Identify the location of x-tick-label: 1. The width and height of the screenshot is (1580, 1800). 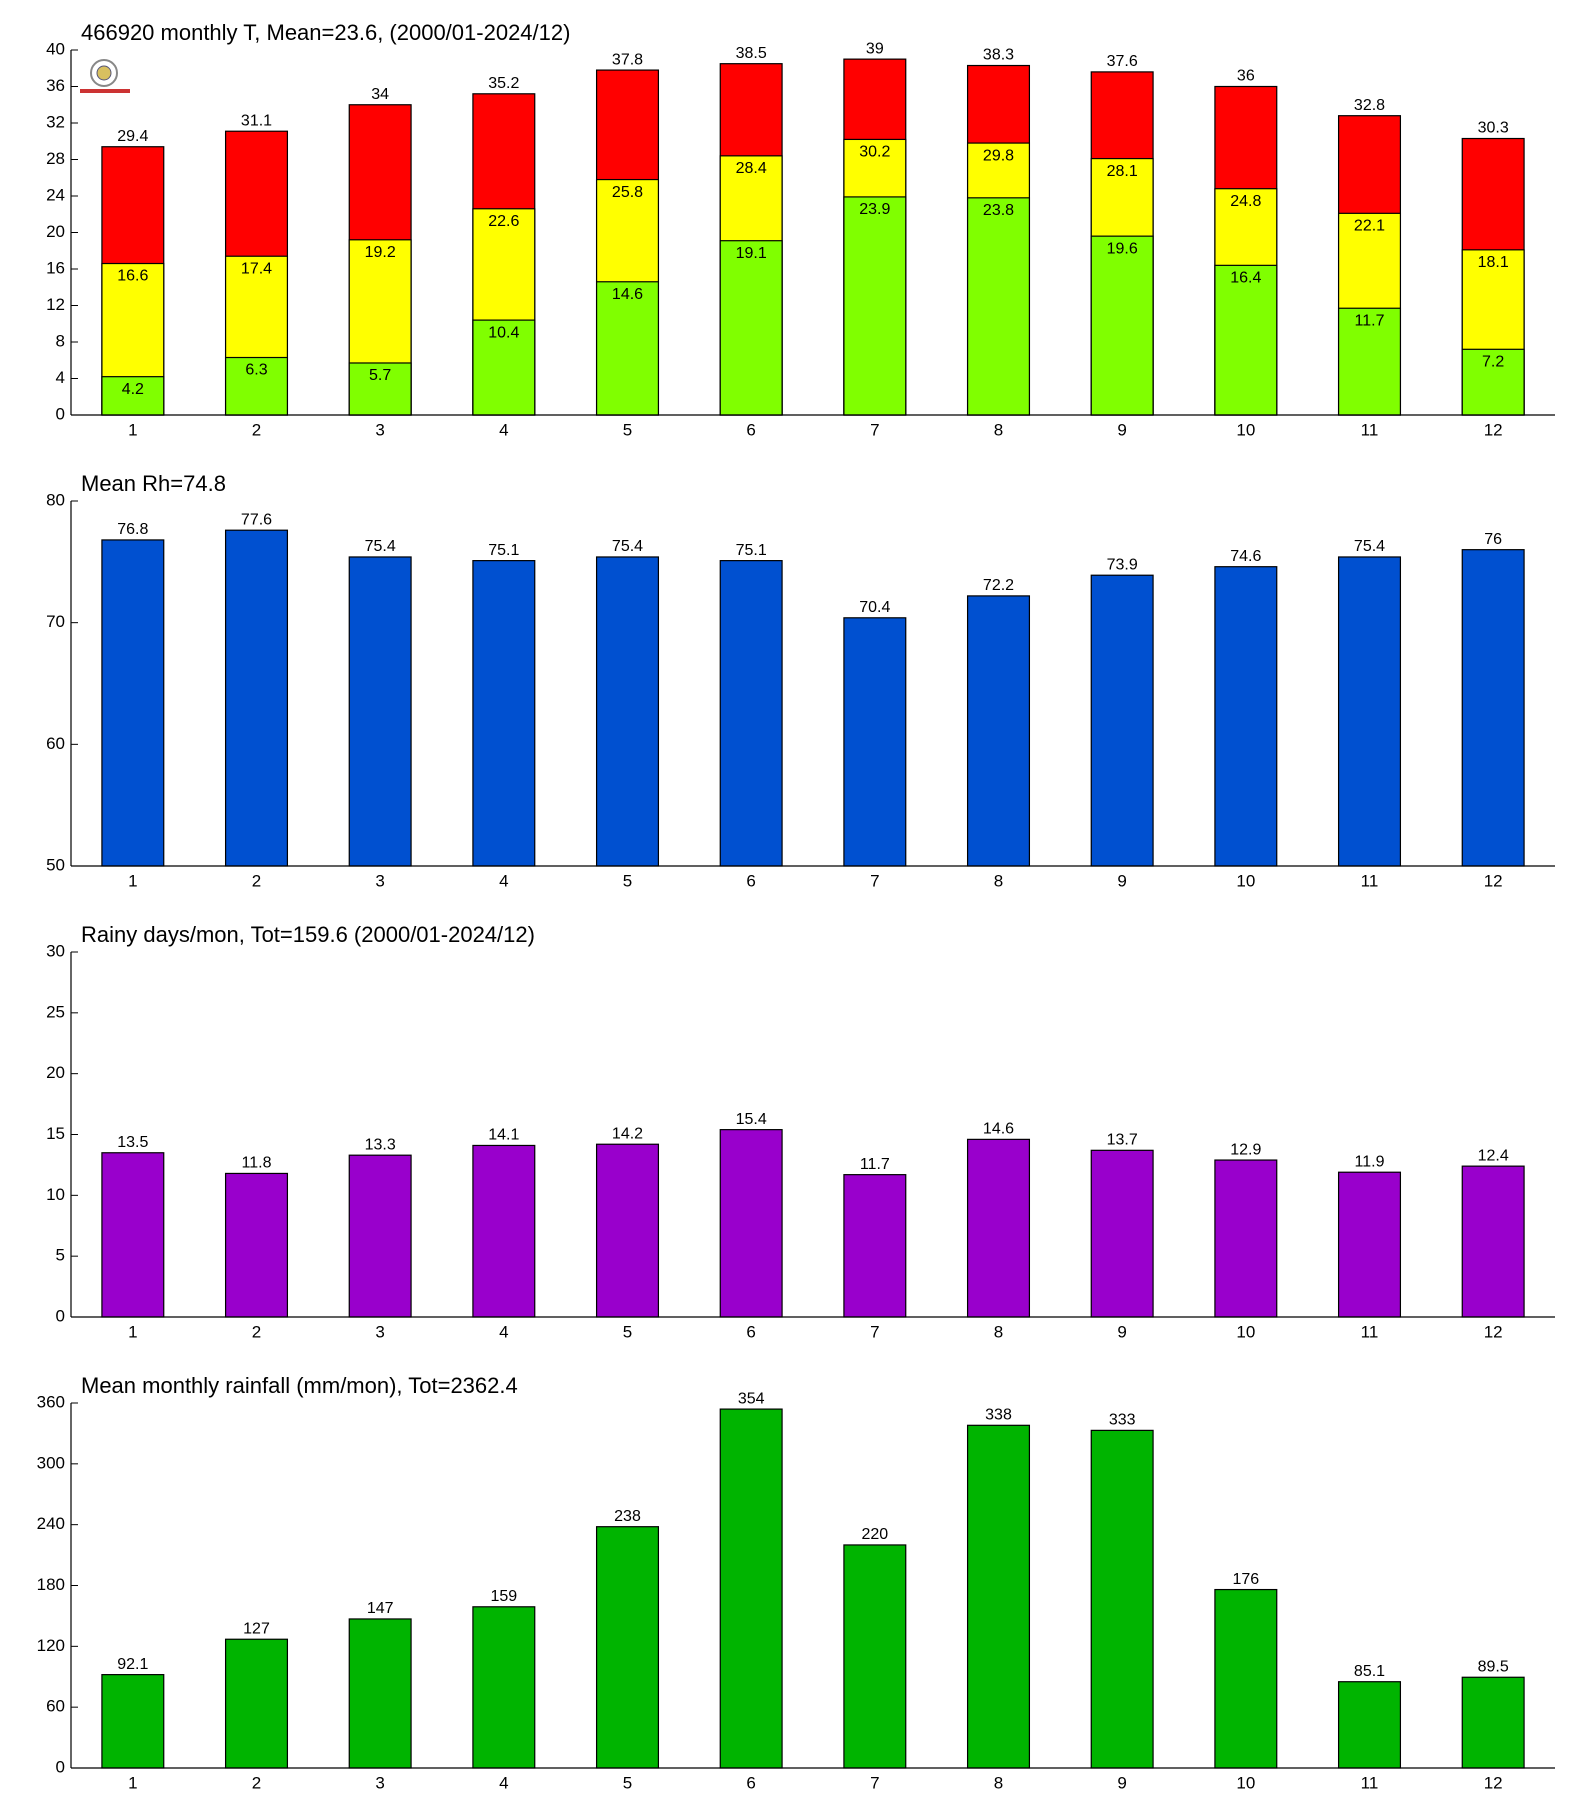
(132, 880).